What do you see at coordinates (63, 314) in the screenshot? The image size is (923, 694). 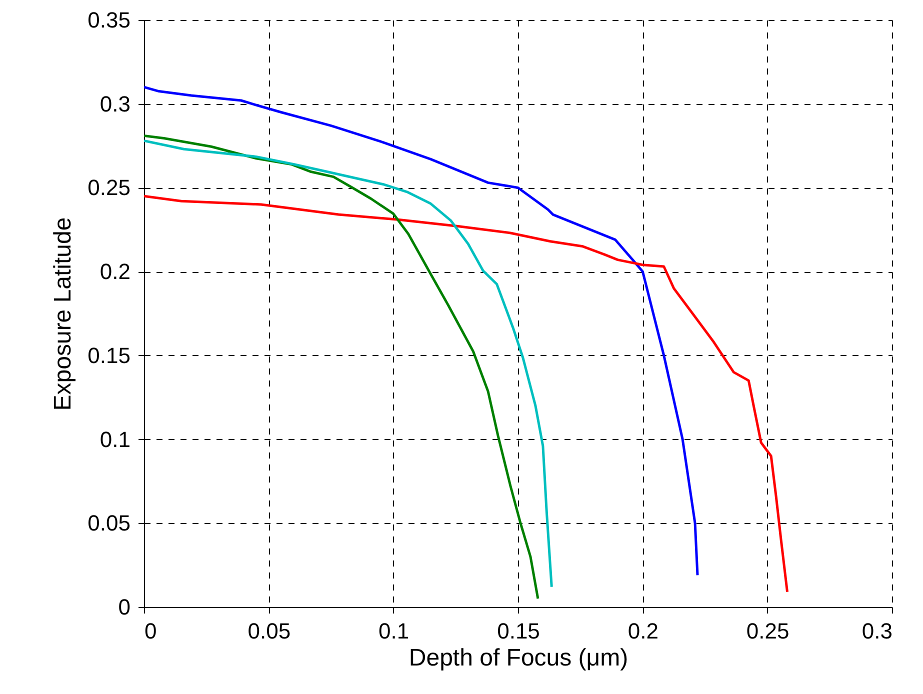 I see `y-axis-title: Exposure Latitude` at bounding box center [63, 314].